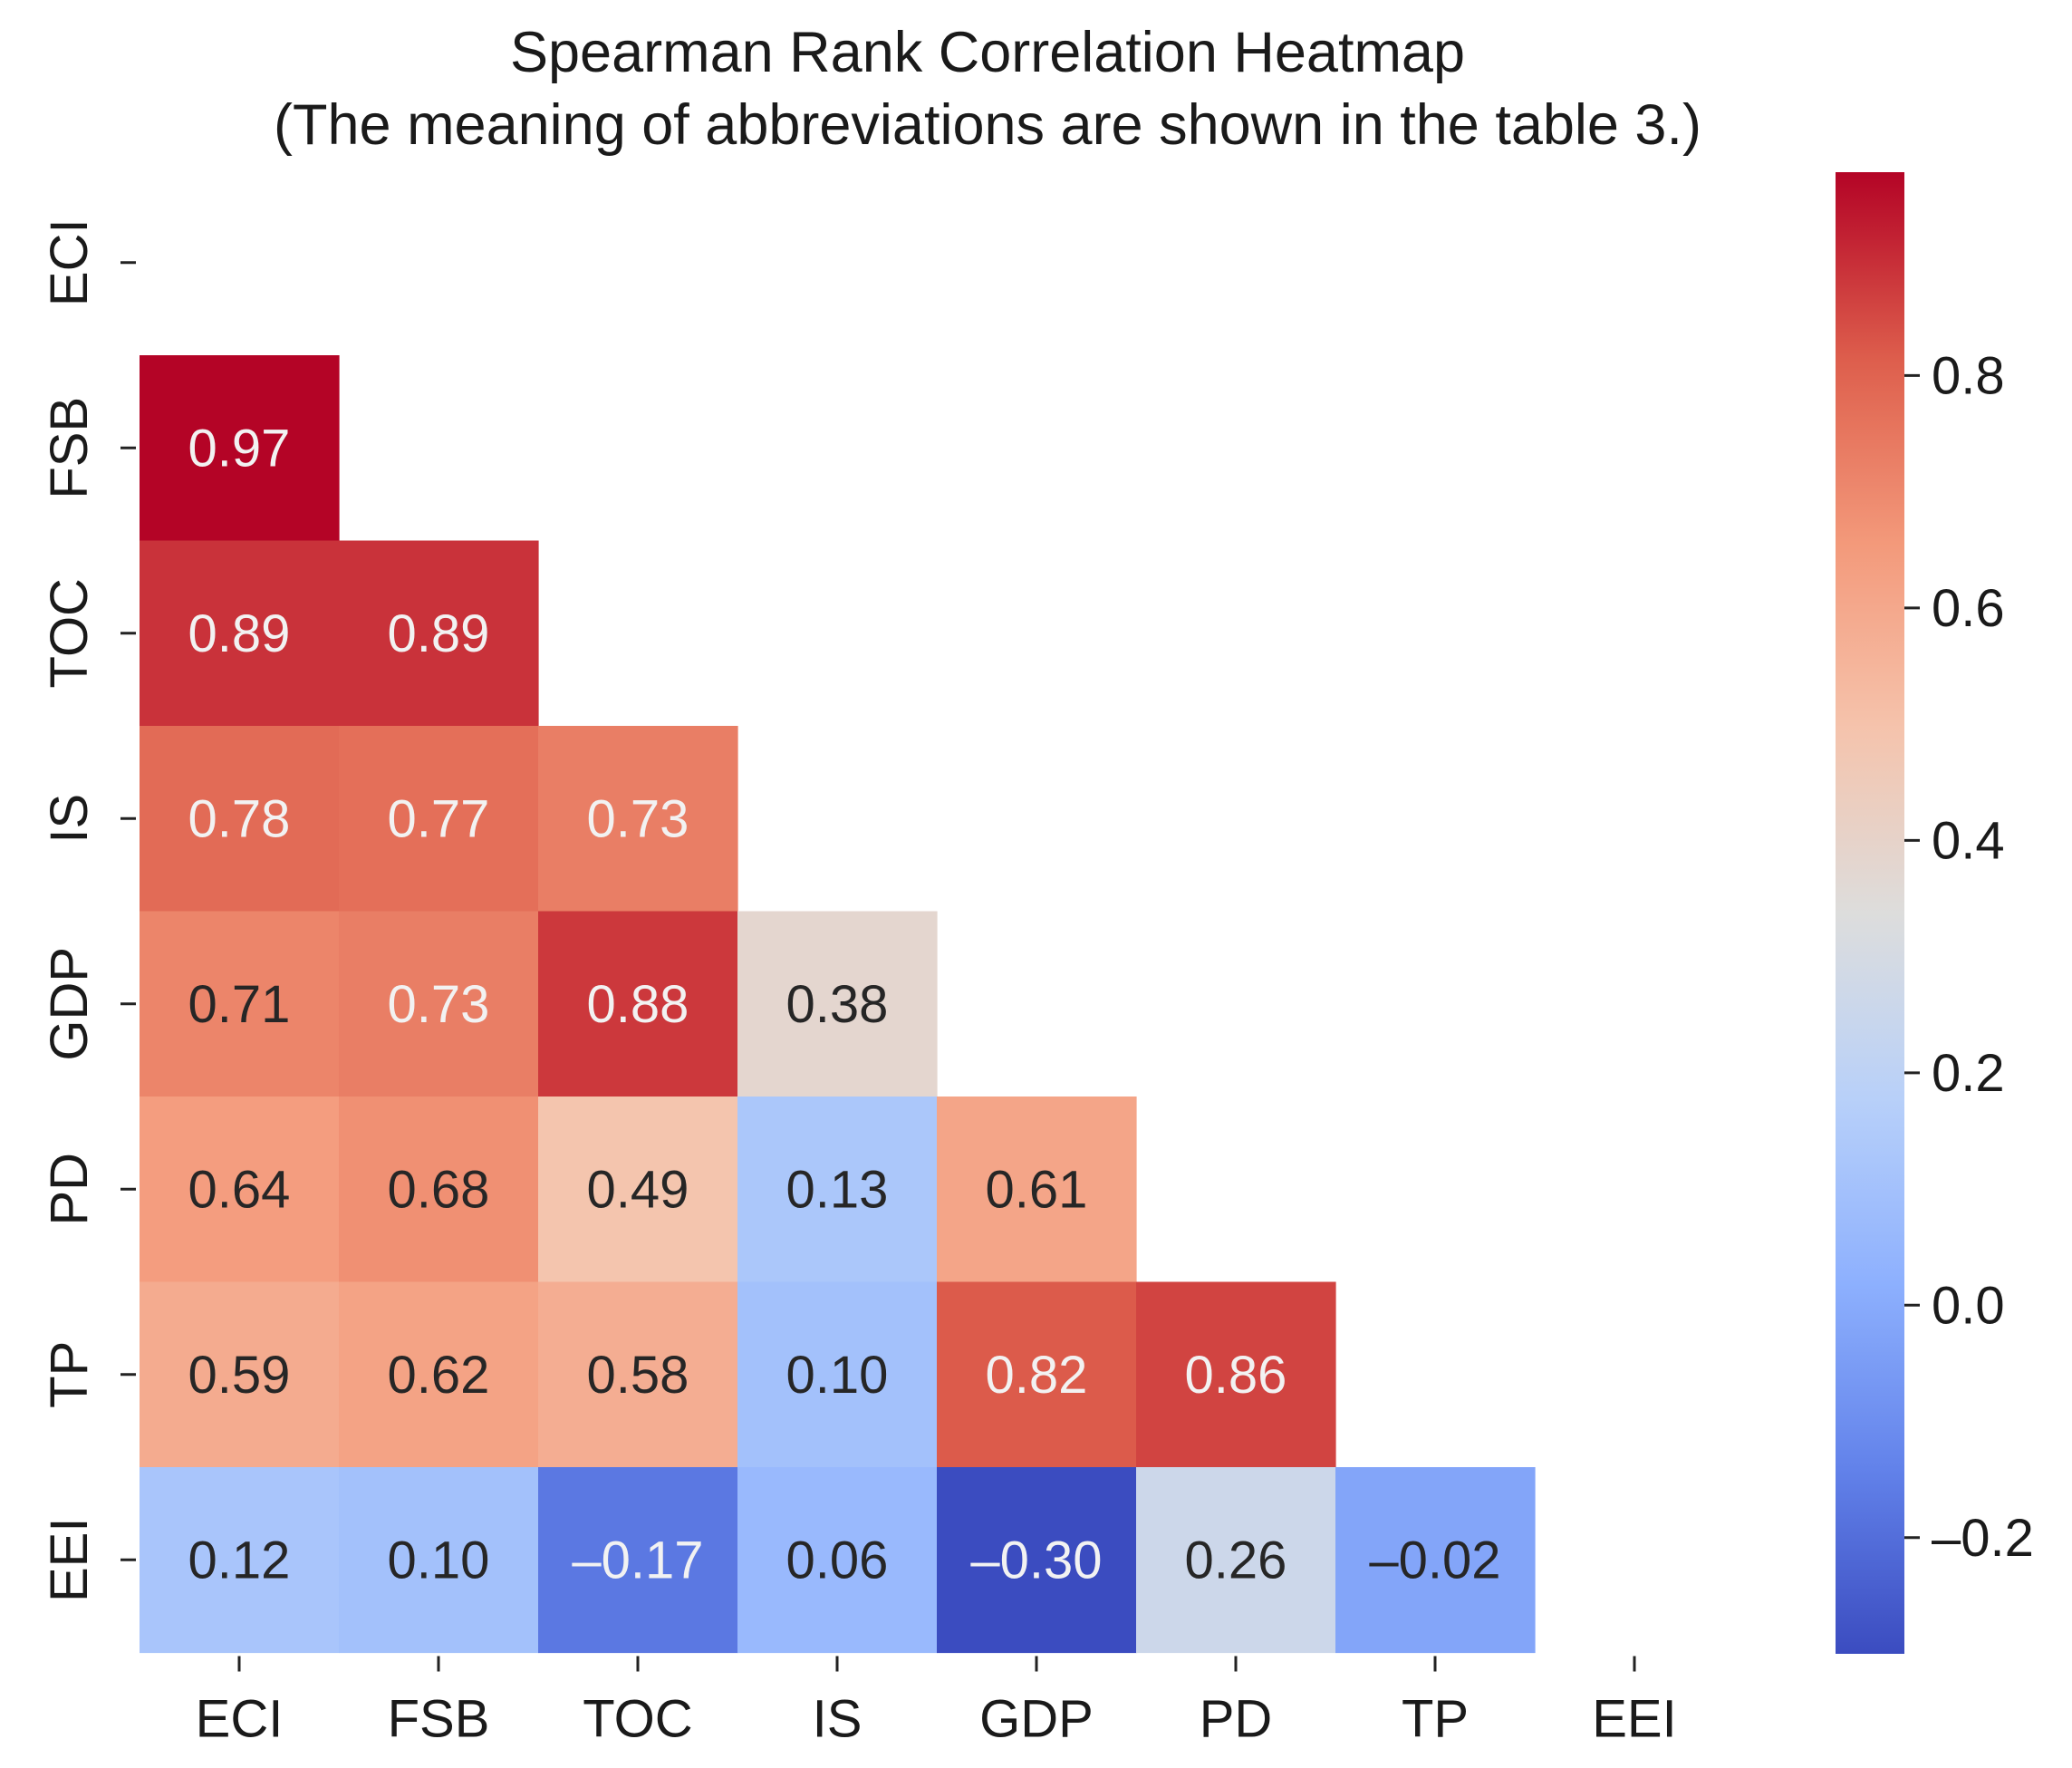 The image size is (2072, 1768). I want to click on heatmap-cell-gdp-toc, so click(638, 1004).